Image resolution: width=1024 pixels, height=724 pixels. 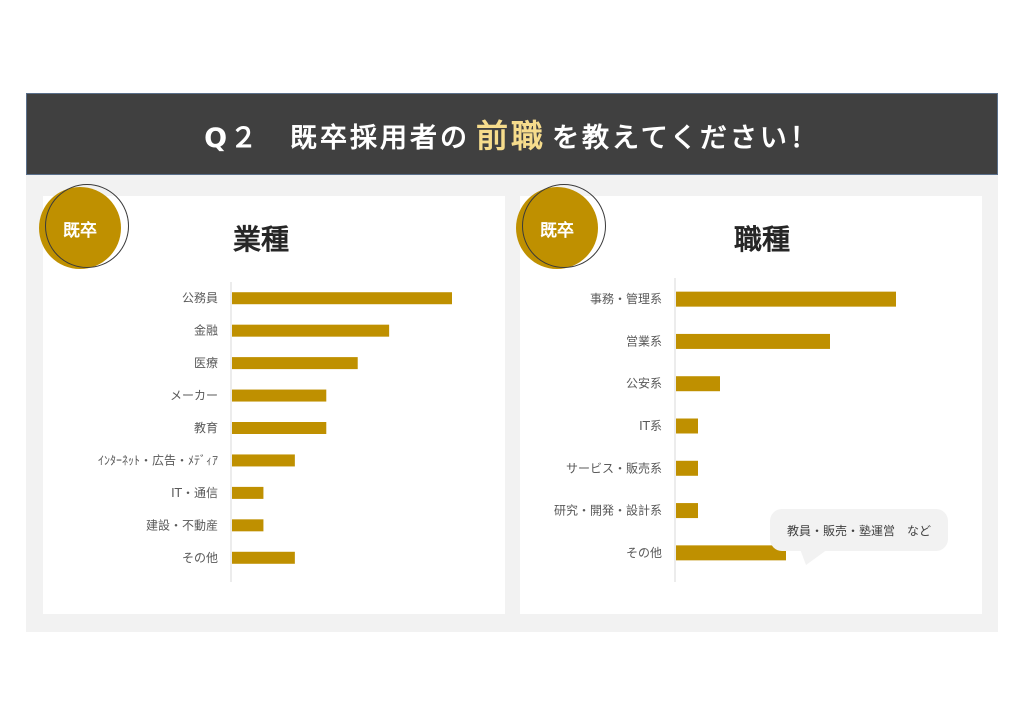 I want to click on industry-chart-title: 業種, so click(x=261, y=239).